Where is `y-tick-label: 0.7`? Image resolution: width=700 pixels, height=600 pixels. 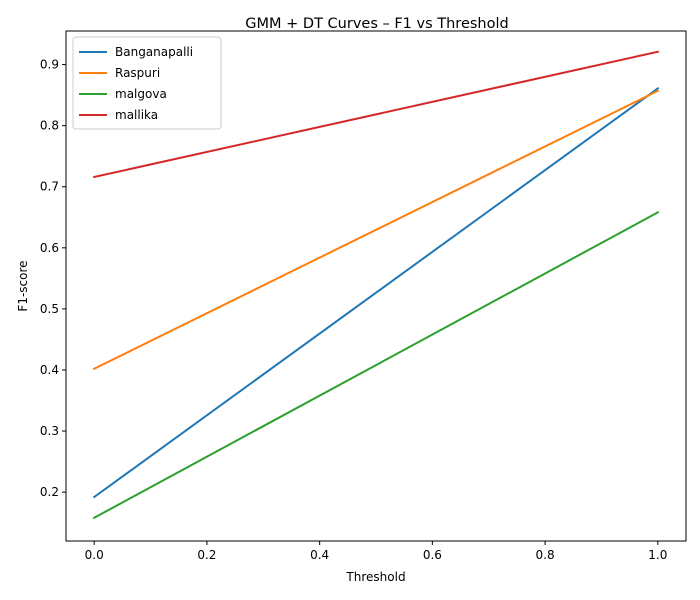
y-tick-label: 0.7 is located at coordinates (49, 187).